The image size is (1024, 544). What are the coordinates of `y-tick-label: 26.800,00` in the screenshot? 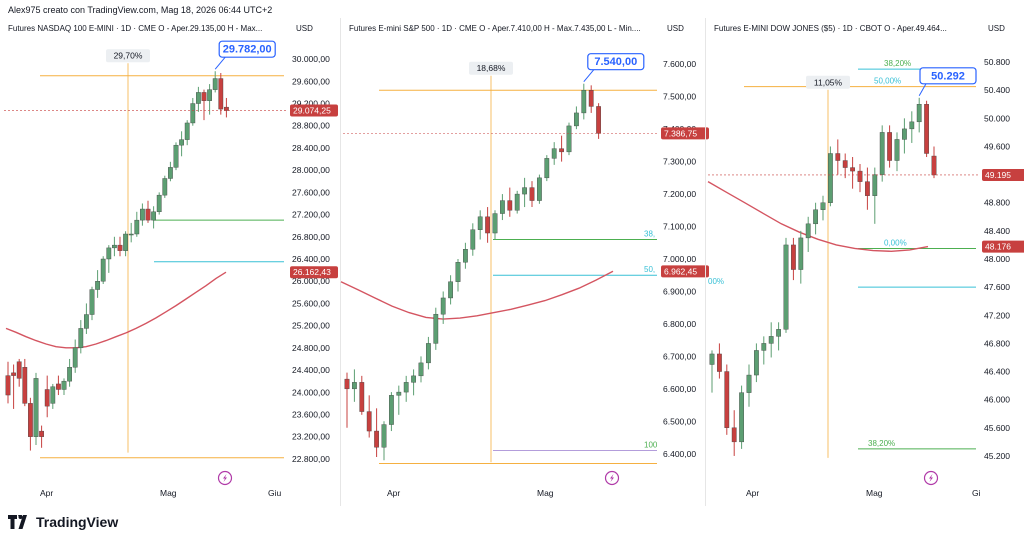 It's located at (311, 237).